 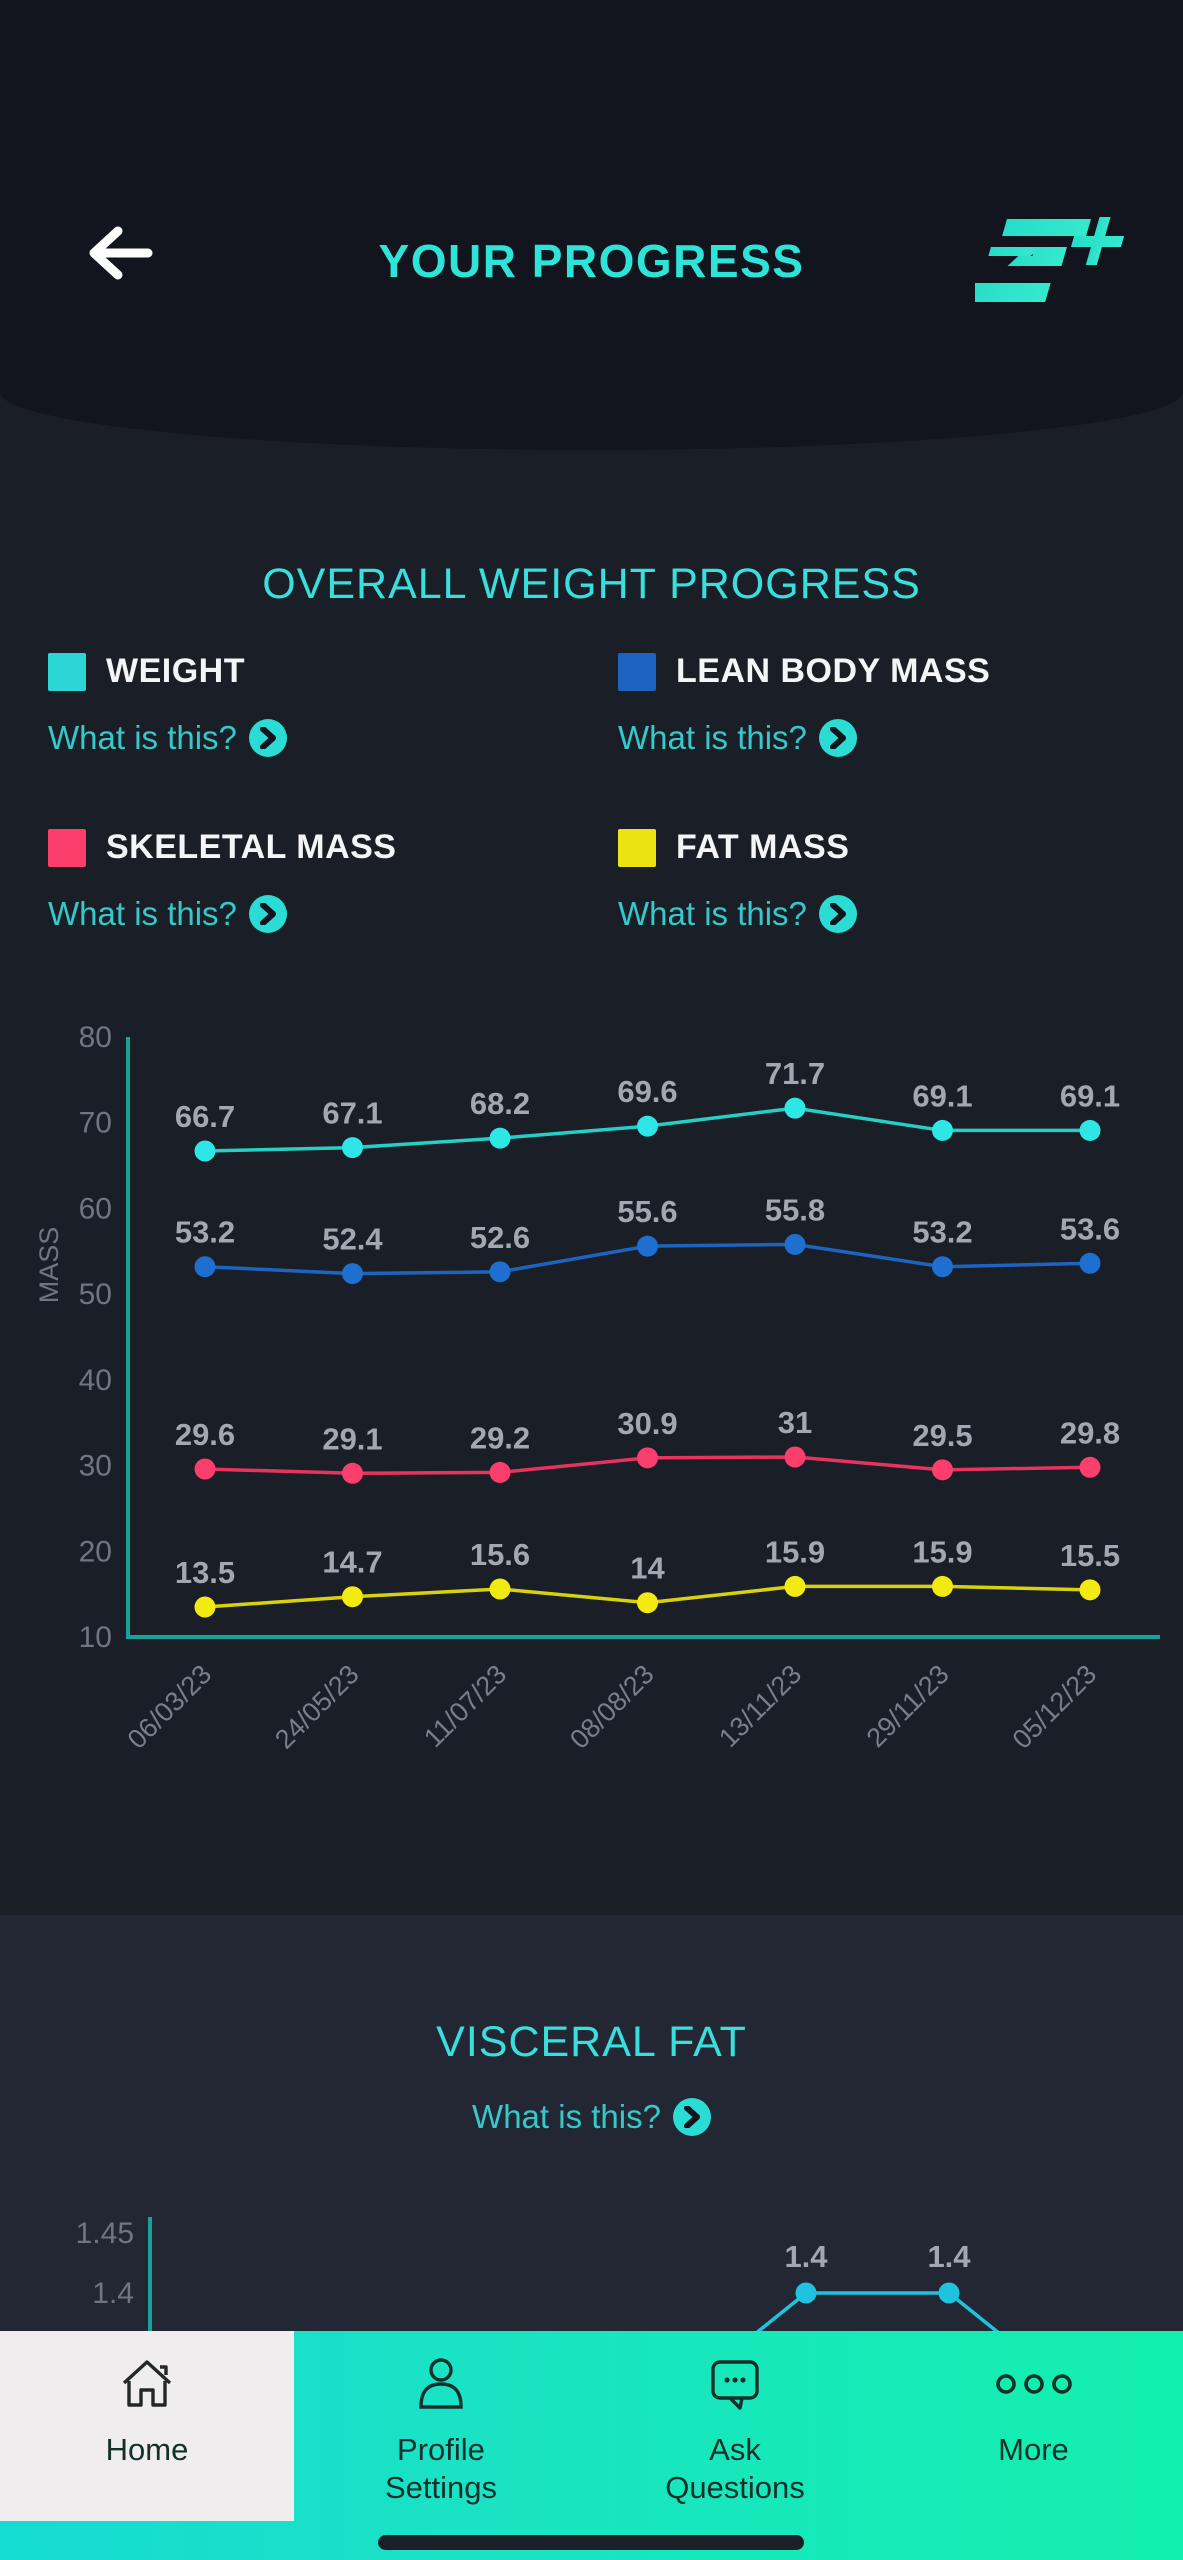 What do you see at coordinates (637, 847) in the screenshot?
I see `fat-mass-swatch` at bounding box center [637, 847].